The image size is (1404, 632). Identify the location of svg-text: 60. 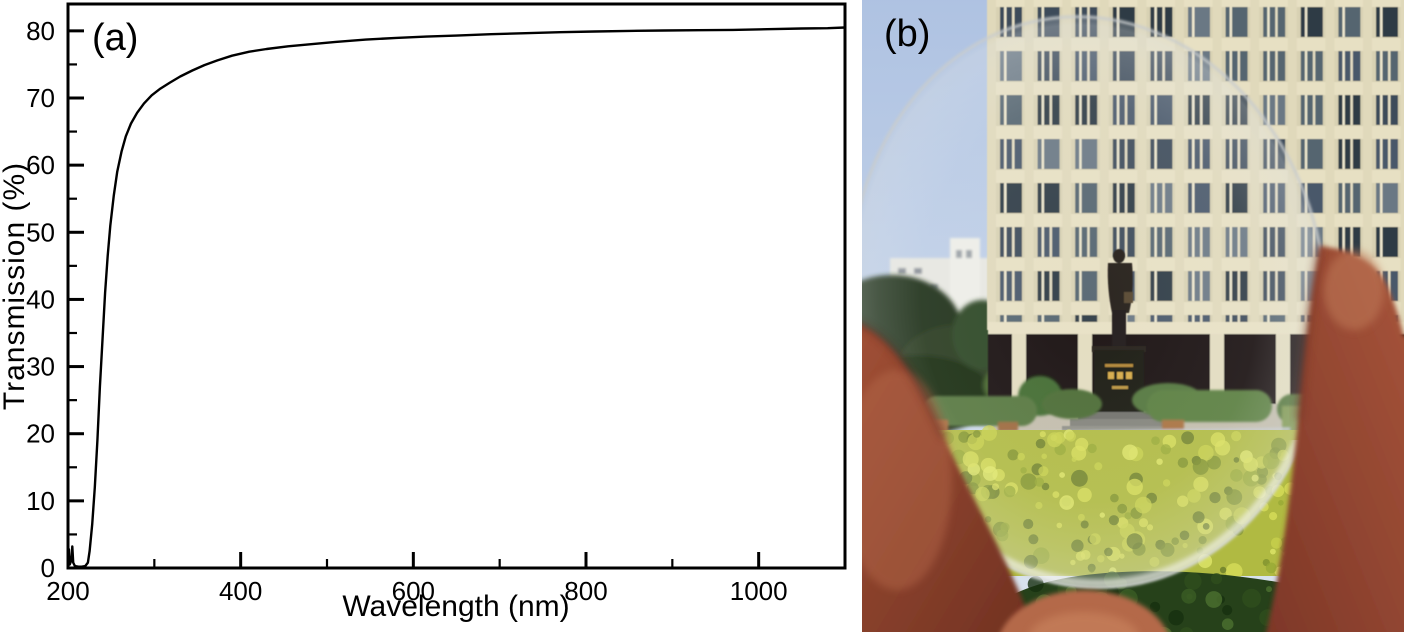
(40, 165).